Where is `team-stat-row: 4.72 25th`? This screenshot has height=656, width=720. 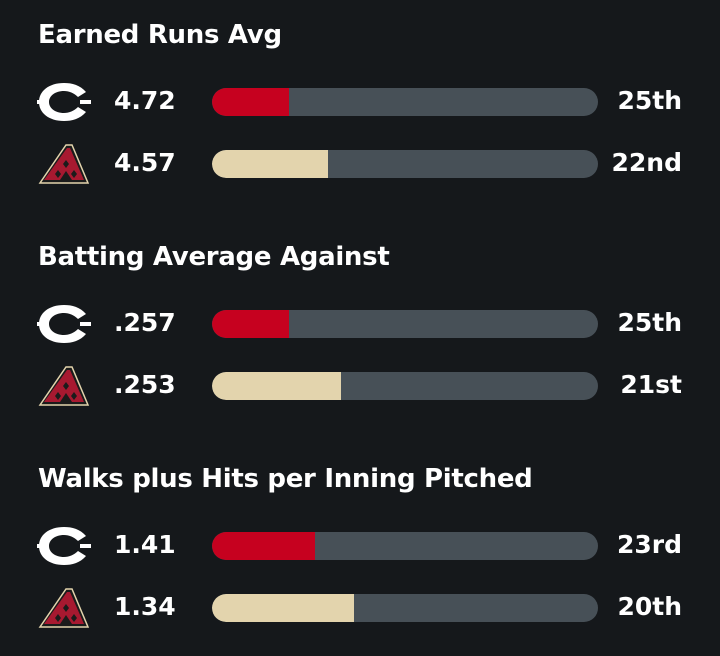 team-stat-row: 4.72 25th is located at coordinates (360, 102).